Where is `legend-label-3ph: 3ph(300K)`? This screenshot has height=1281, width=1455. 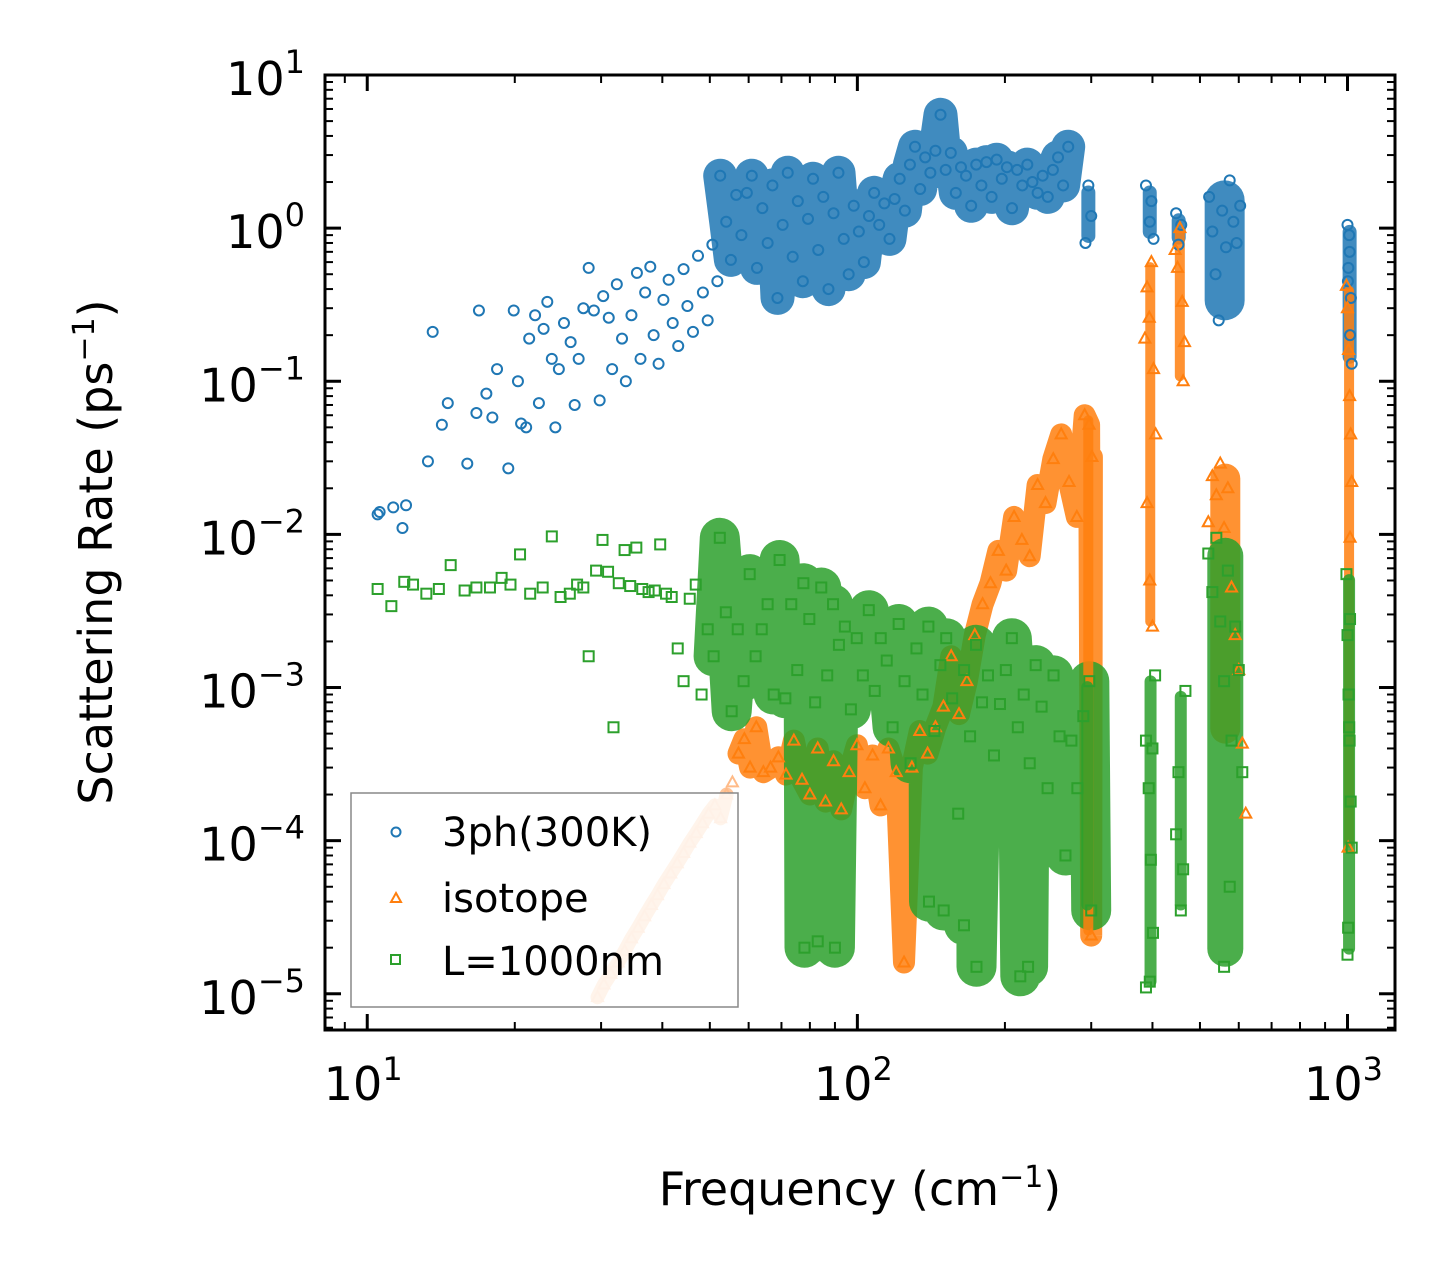 legend-label-3ph: 3ph(300K) is located at coordinates (547, 833).